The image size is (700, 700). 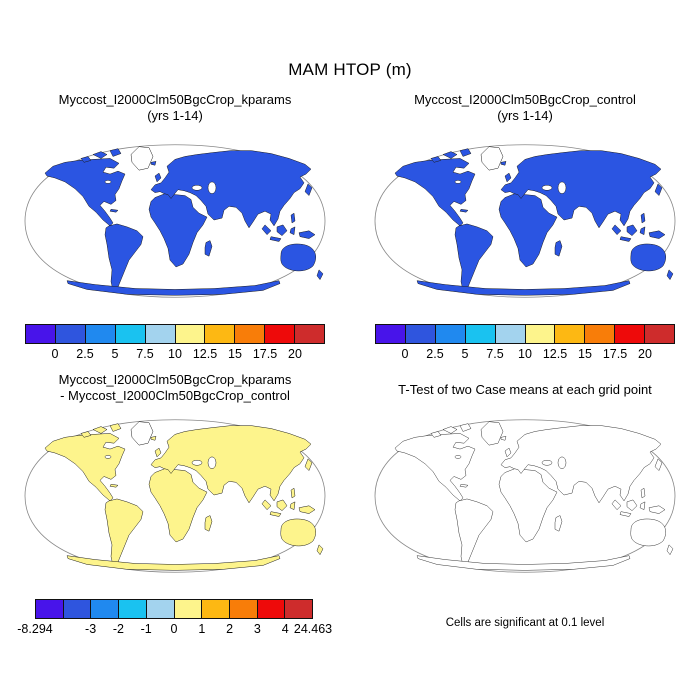 I want to click on colorbar-ticks-htop-control: 0 2.5 5 7.5 10 12.5 15 17.5 20, so click(x=525, y=354).